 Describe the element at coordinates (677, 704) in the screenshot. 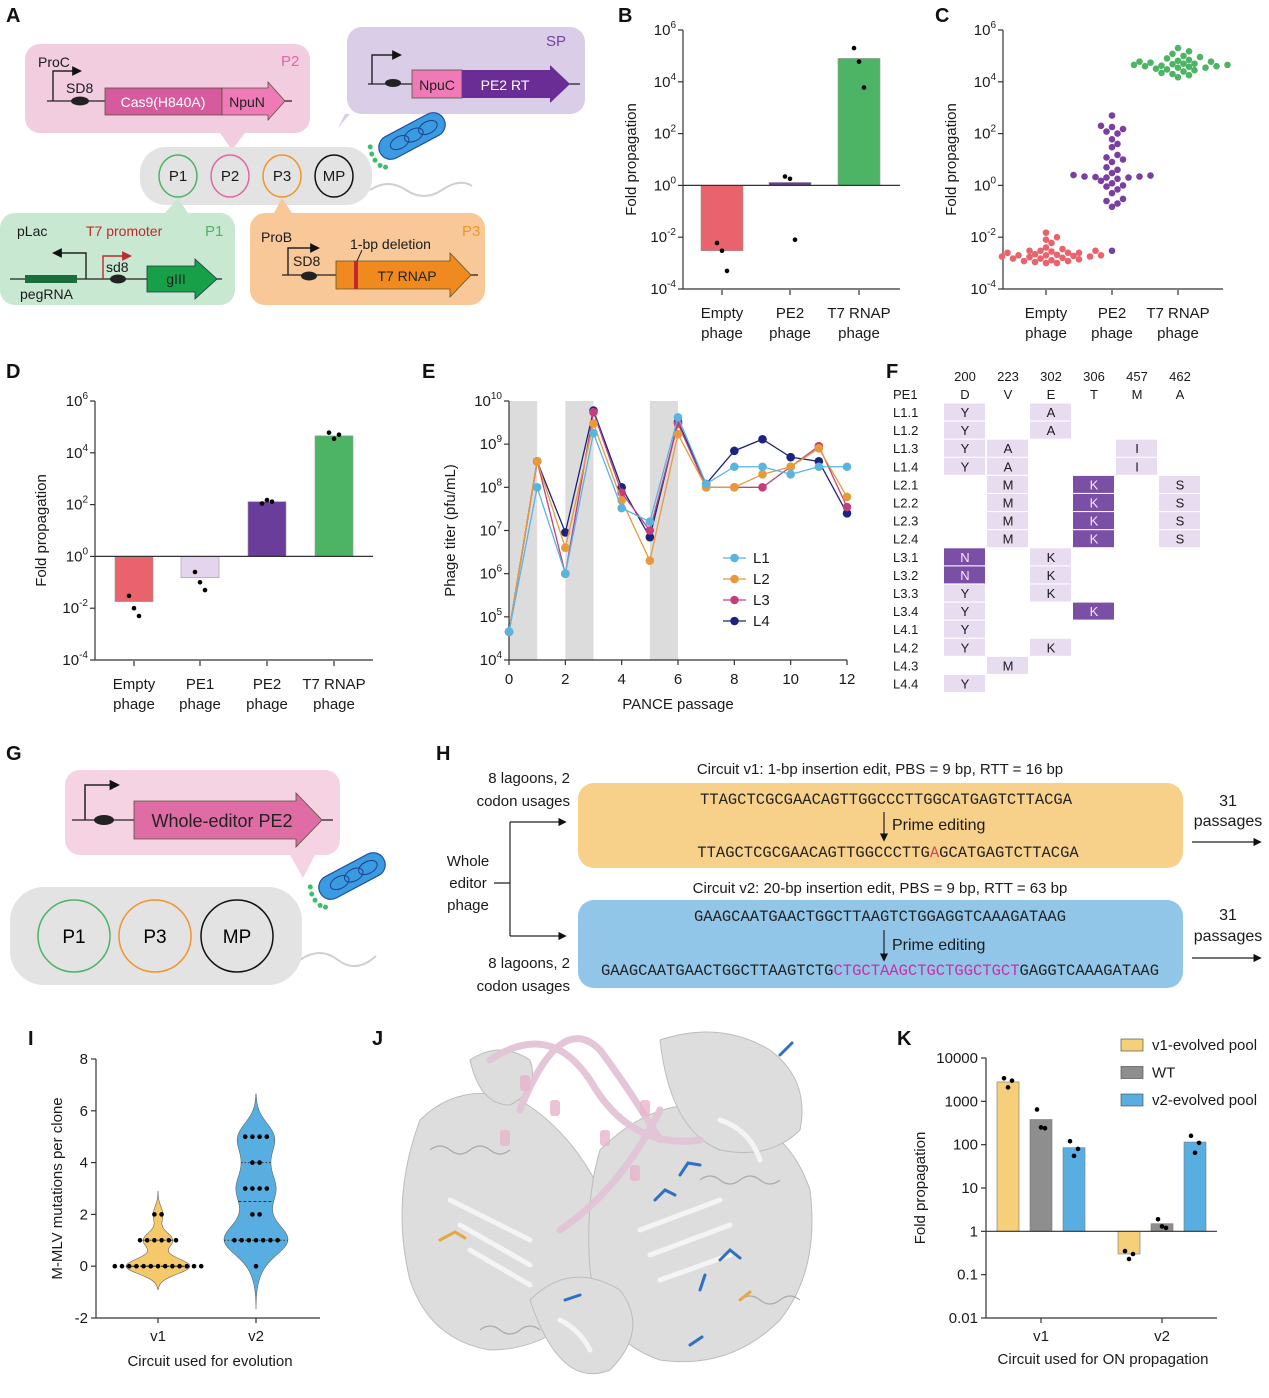

I see `x-axis-label: PANCE passage` at that location.